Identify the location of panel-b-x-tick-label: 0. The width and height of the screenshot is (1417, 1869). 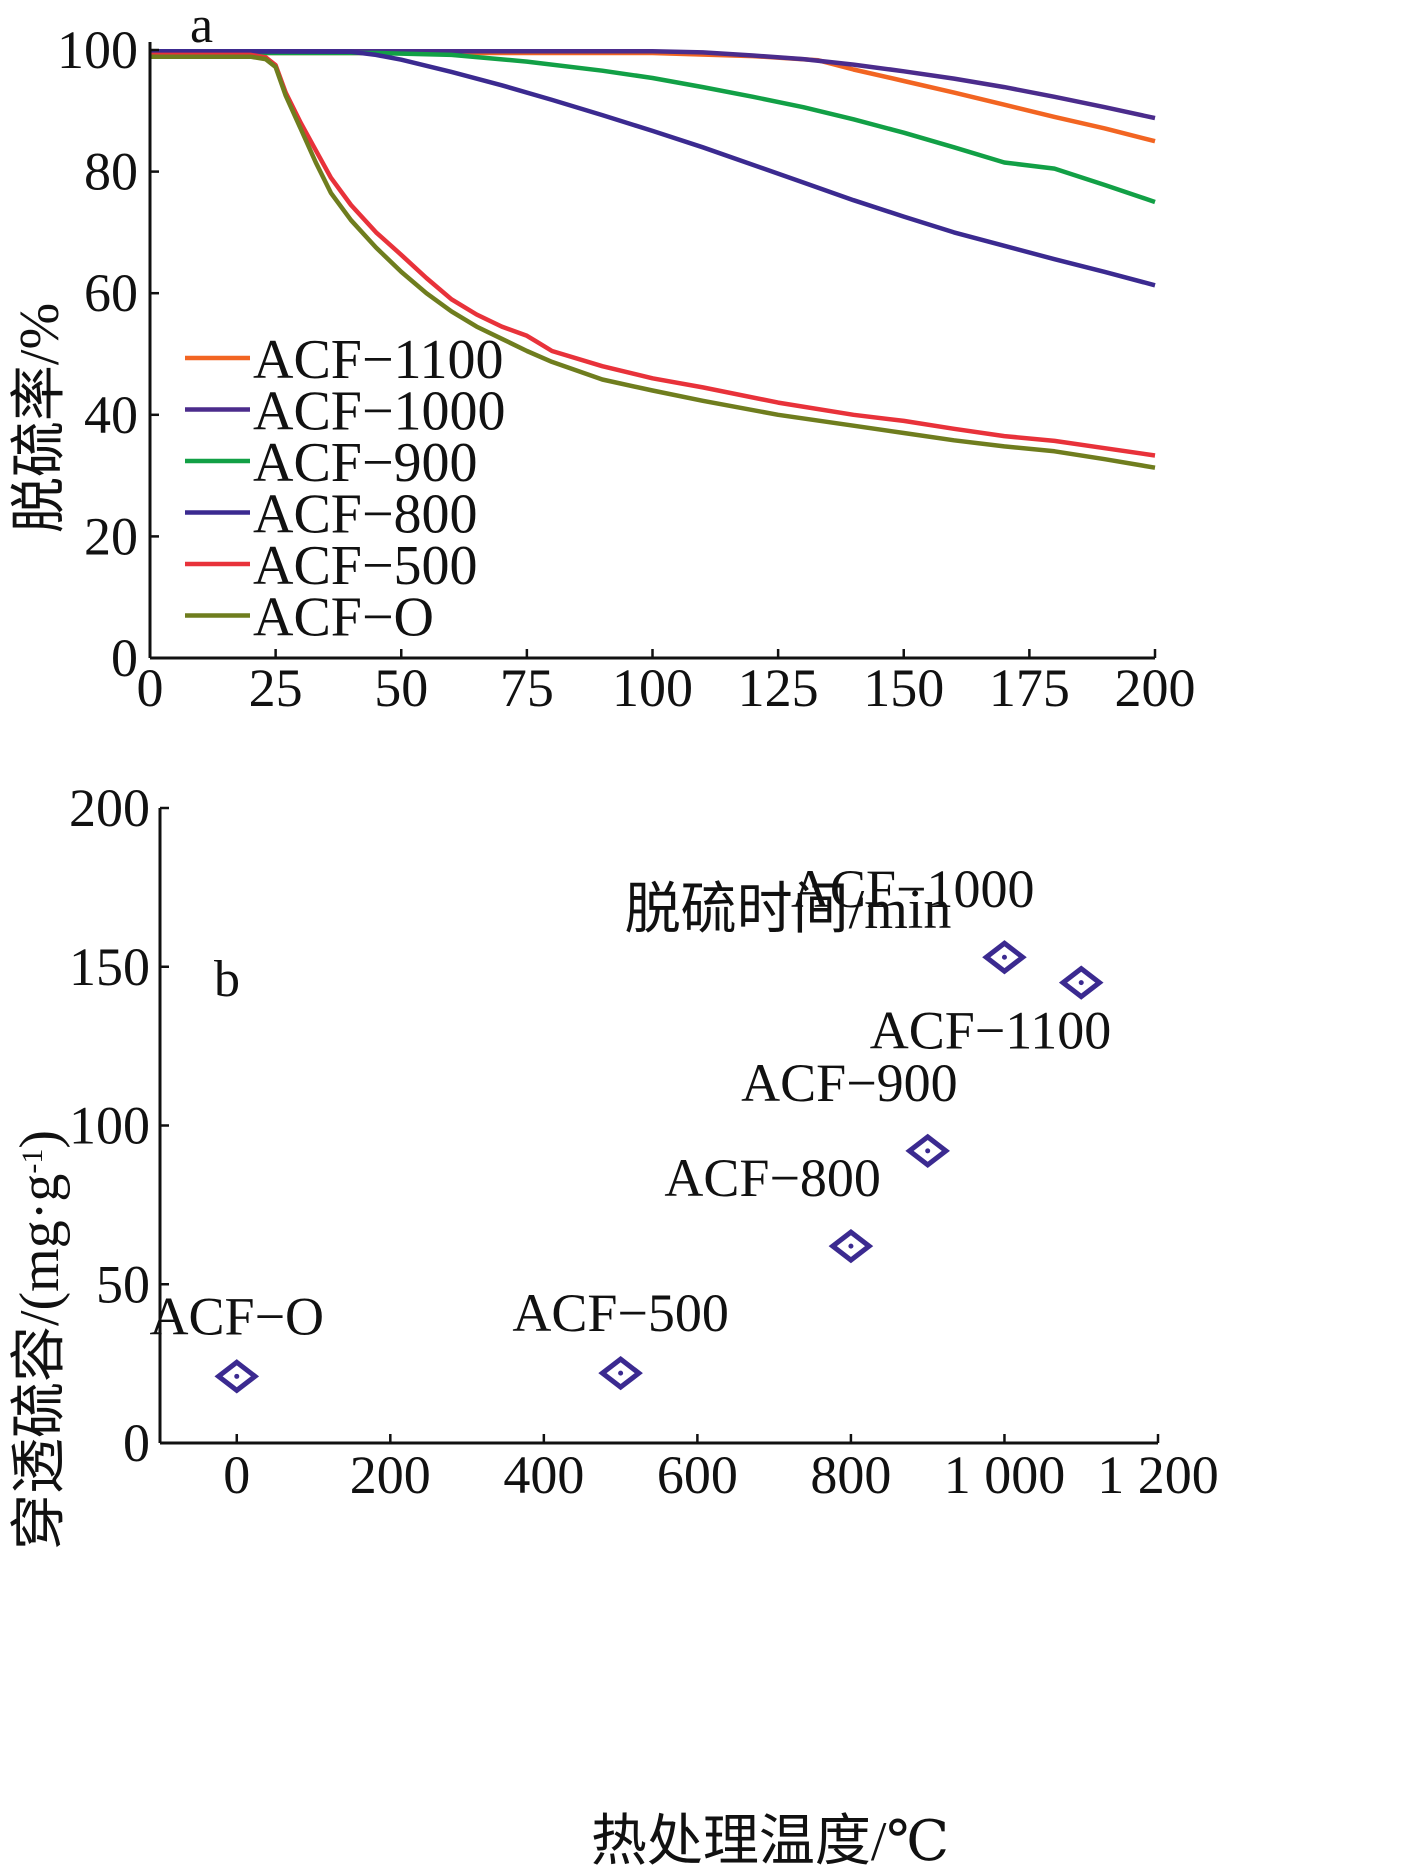
(236, 1475).